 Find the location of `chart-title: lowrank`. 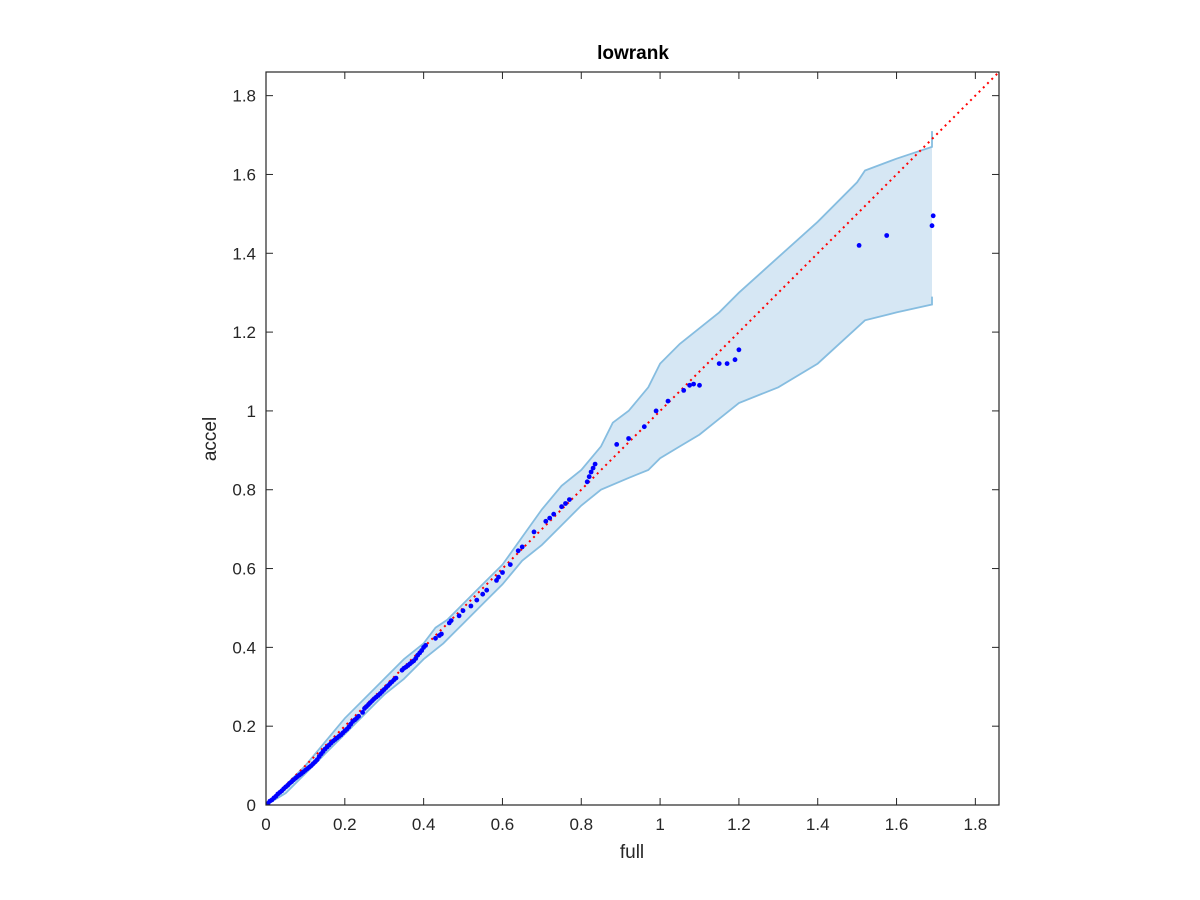

chart-title: lowrank is located at coordinates (633, 53).